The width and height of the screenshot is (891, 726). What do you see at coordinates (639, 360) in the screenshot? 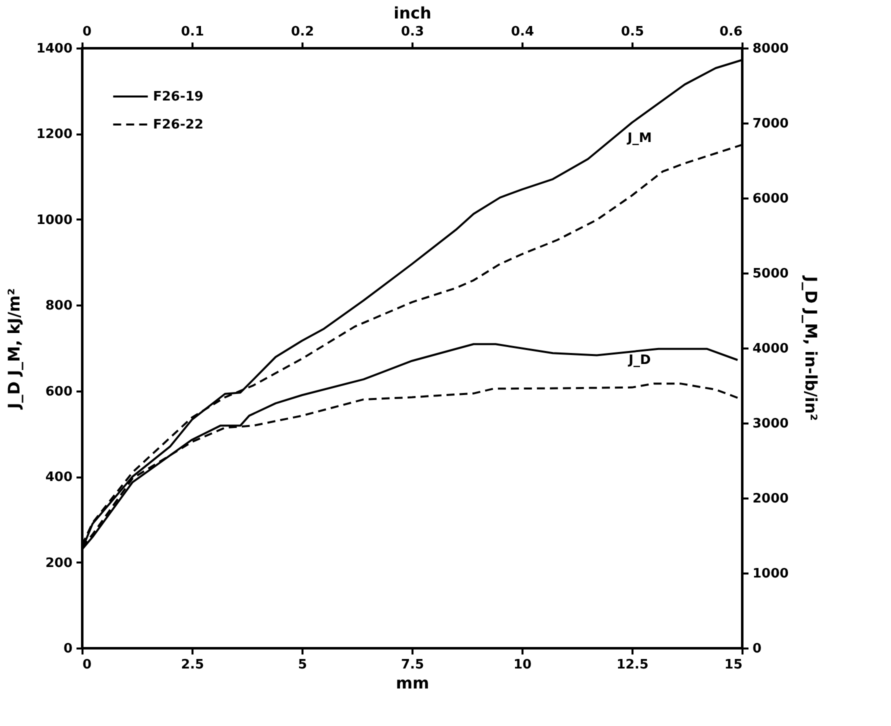
I see `annotation: J_D` at bounding box center [639, 360].